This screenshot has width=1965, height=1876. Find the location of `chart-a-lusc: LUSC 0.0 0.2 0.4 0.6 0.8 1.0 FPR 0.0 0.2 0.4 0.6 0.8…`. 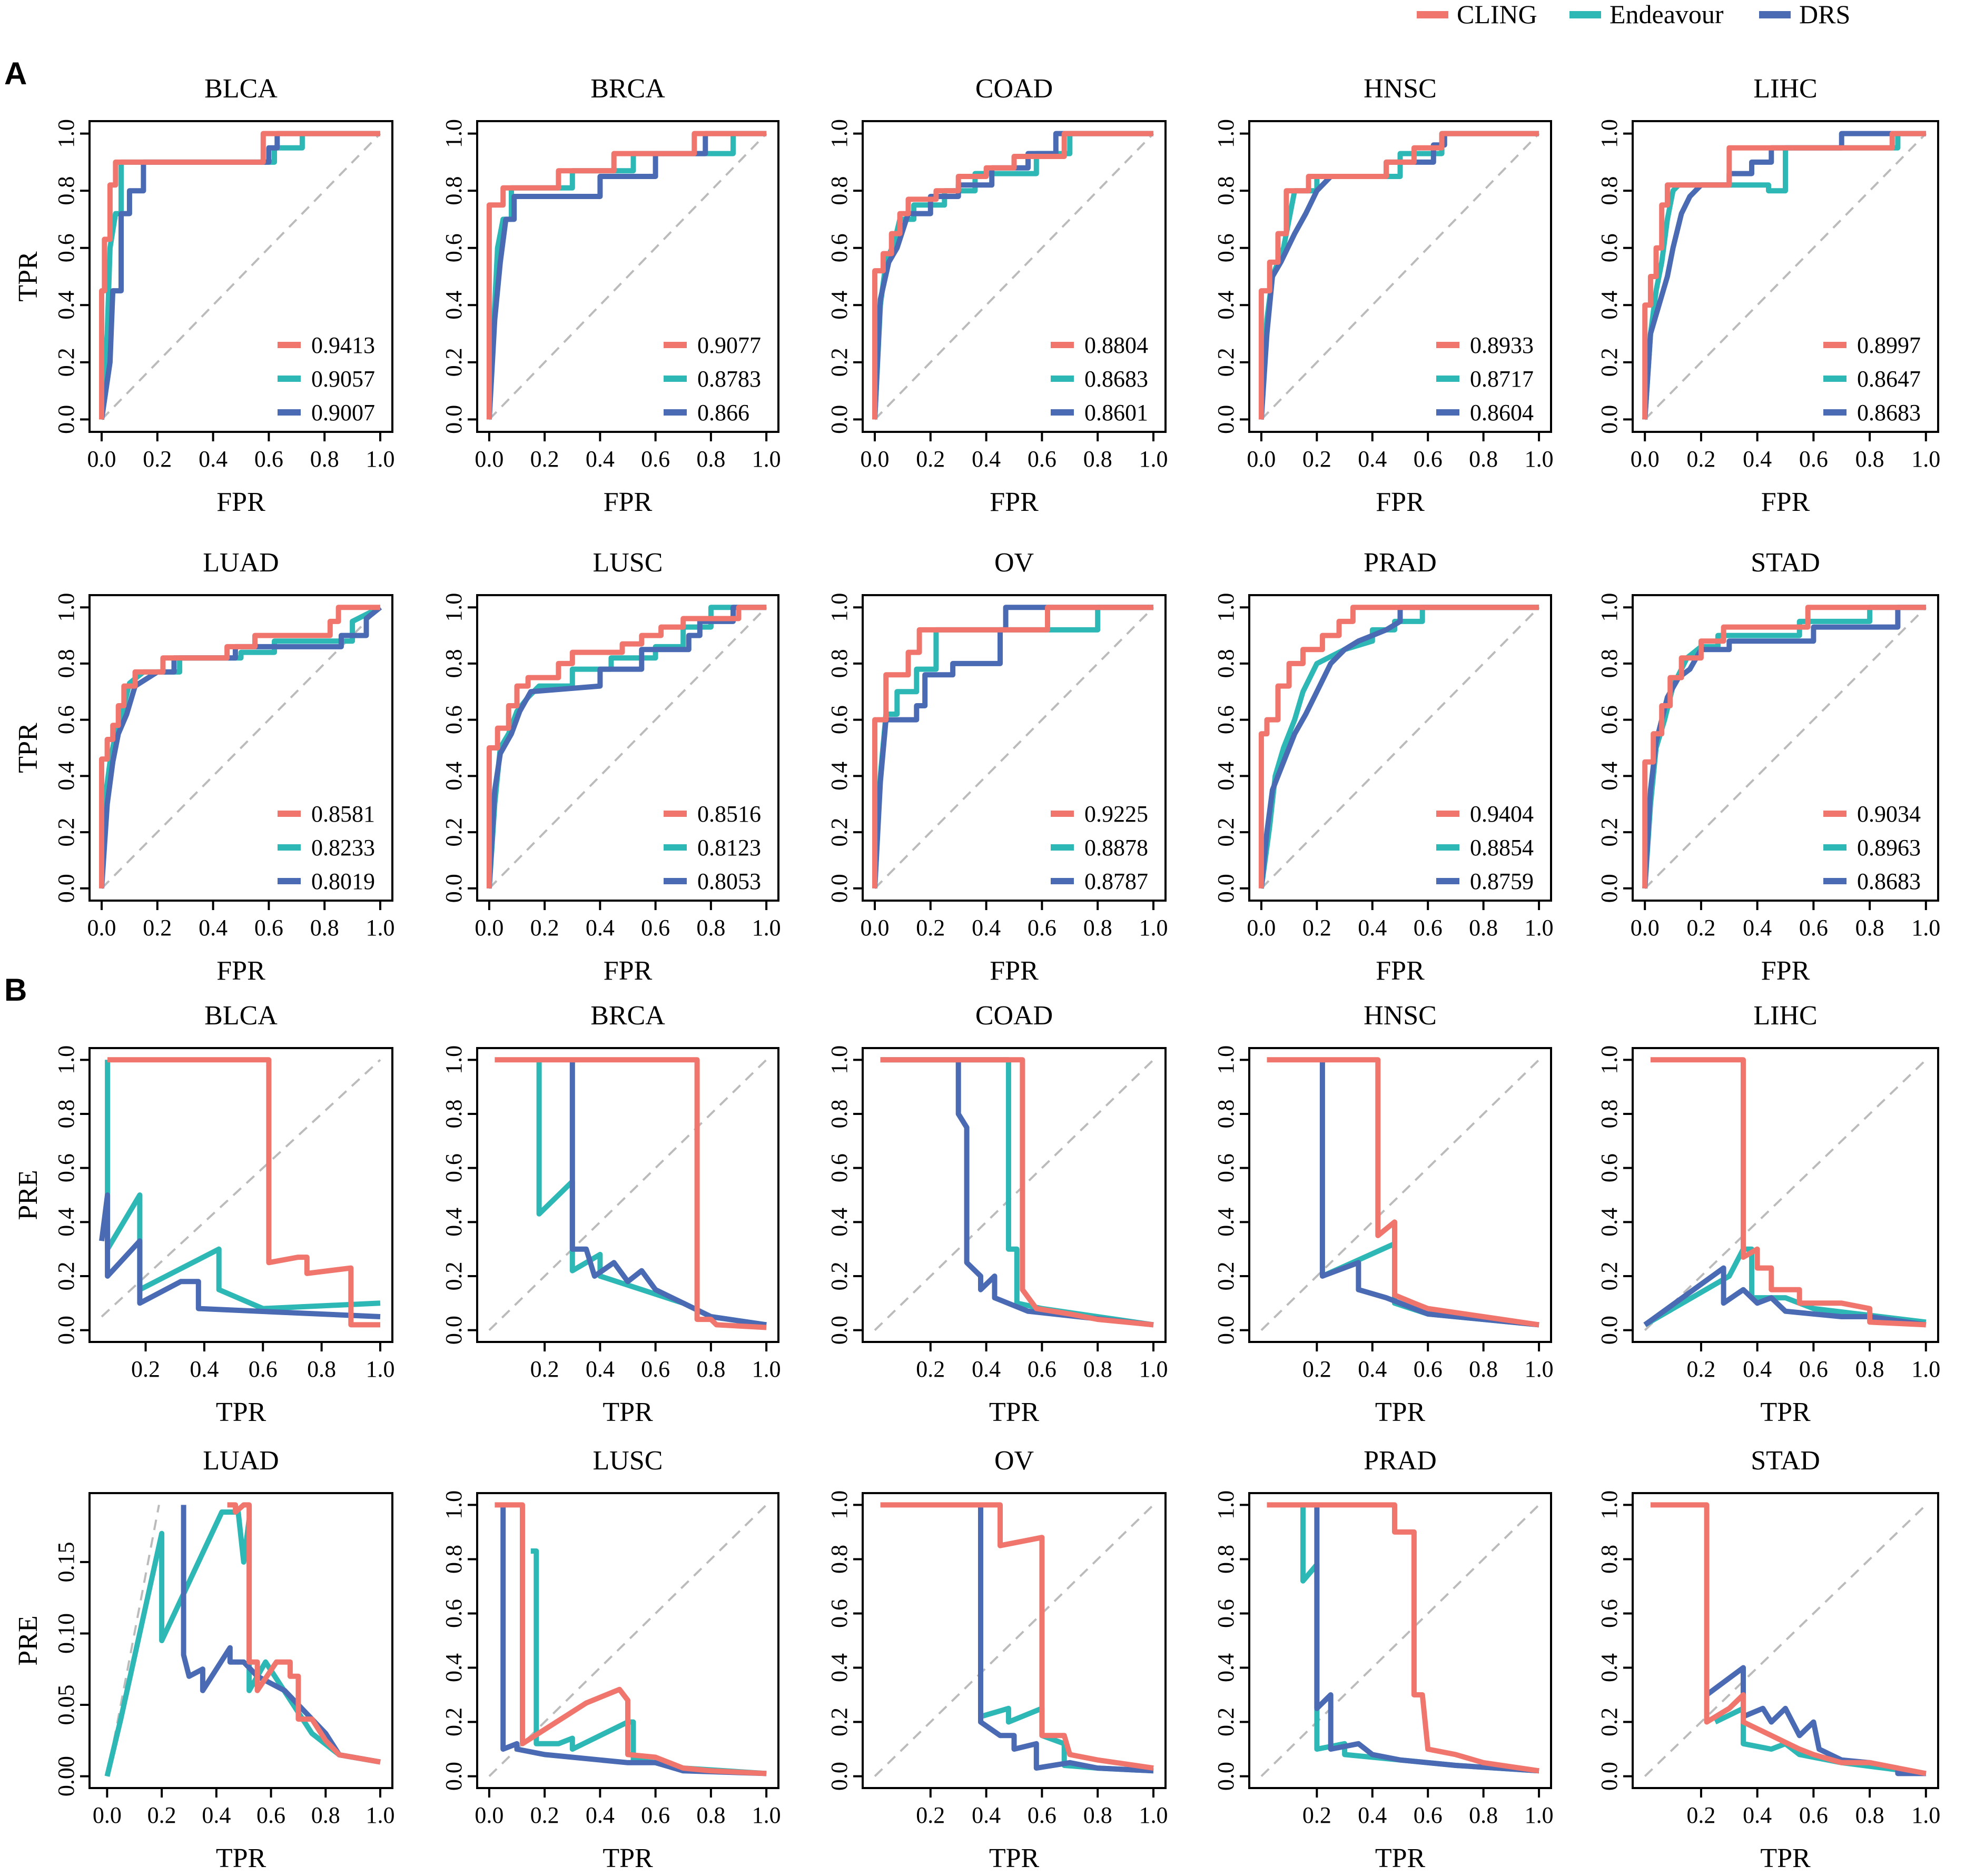

chart-a-lusc: LUSC 0.0 0.2 0.4 0.6 0.8 1.0 FPR 0.0 0.2 0.4 0.6 0.8… is located at coordinates (611, 767).